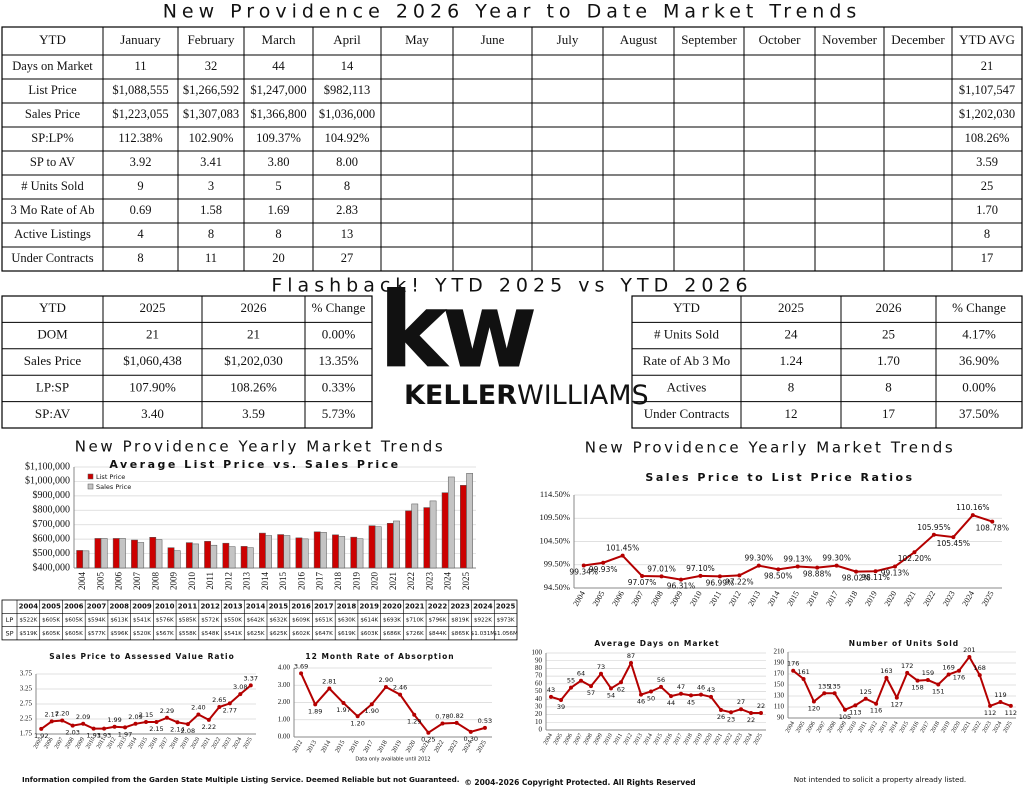  Describe the element at coordinates (253, 360) in the screenshot. I see `cell: $1,202,030` at that location.